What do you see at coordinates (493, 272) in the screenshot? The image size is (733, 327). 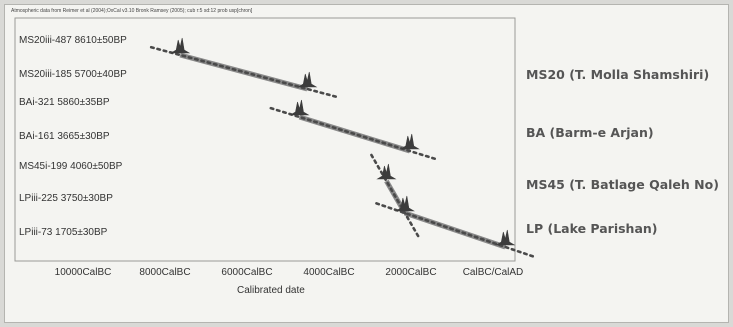 I see `x-tick-label-6: CalBC/CalAD` at bounding box center [493, 272].